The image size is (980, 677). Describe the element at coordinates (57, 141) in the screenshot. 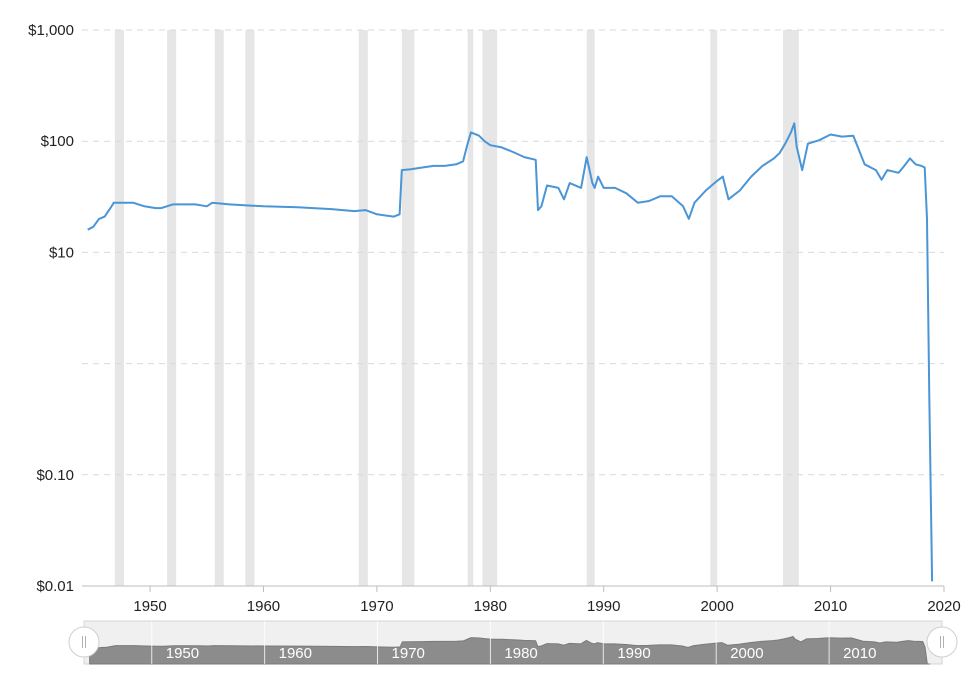

I see `y-tick-label: $100` at that location.